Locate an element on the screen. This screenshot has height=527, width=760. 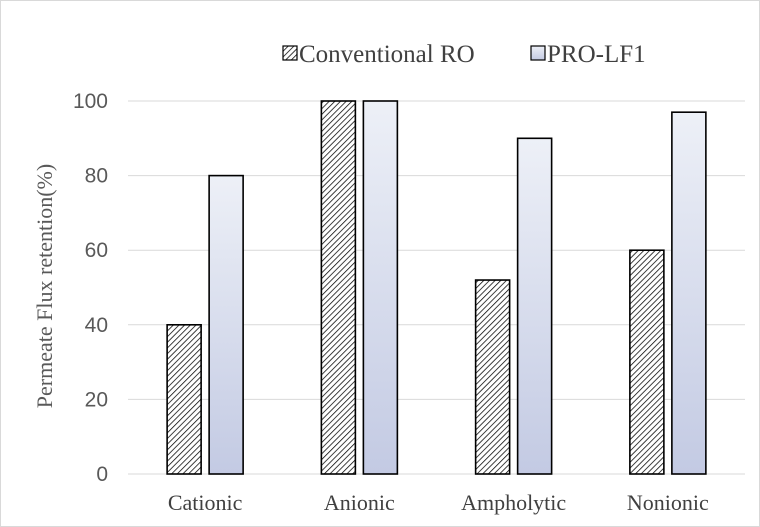
legend: Conventional RO PRO-LF1 is located at coordinates (464, 54).